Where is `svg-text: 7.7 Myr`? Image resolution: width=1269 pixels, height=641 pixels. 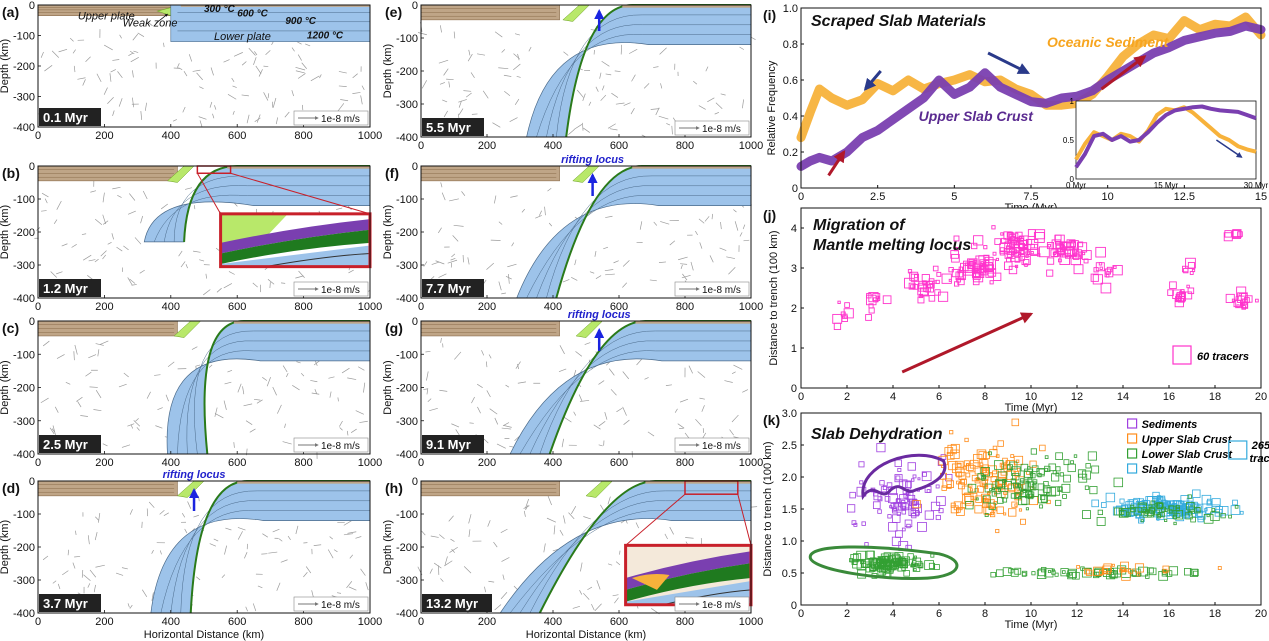 svg-text: 7.7 Myr is located at coordinates (448, 288).